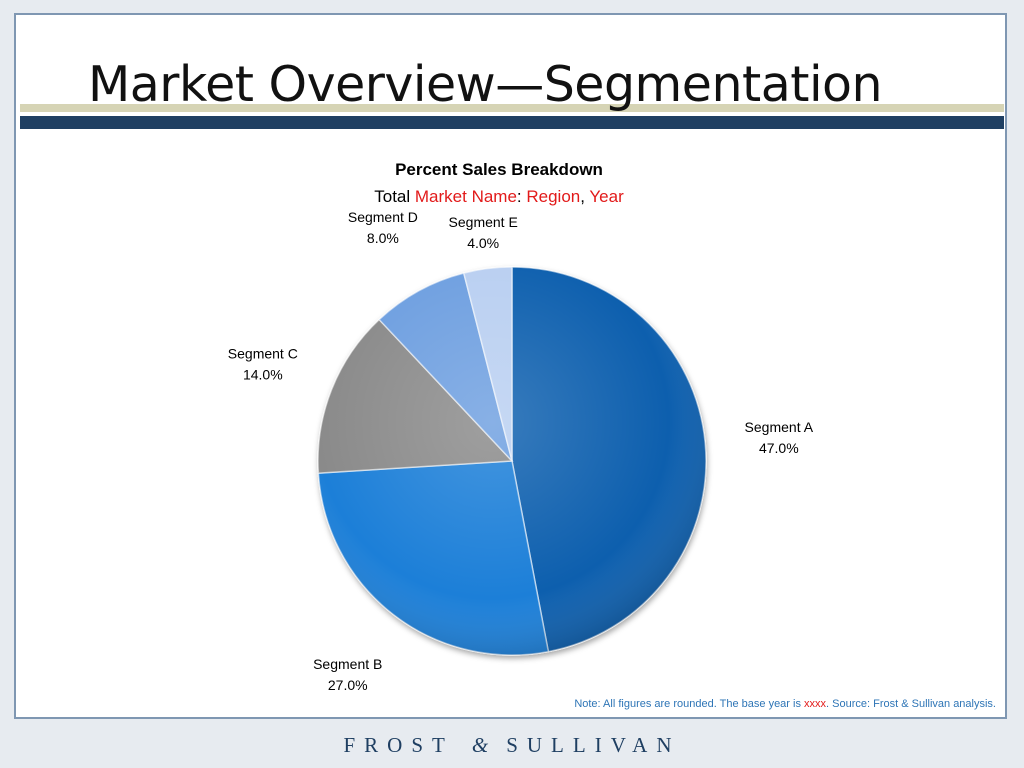 This screenshot has height=768, width=1024. What do you see at coordinates (398, 745) in the screenshot?
I see `brand-logo-left: FROST` at bounding box center [398, 745].